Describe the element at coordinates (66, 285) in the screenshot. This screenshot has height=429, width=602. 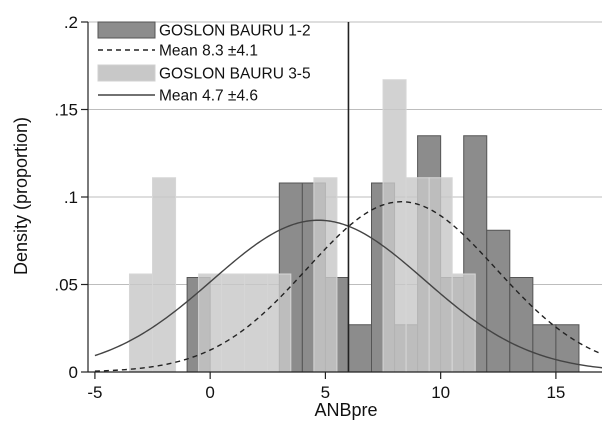
I see `y-tick-label: .05` at that location.